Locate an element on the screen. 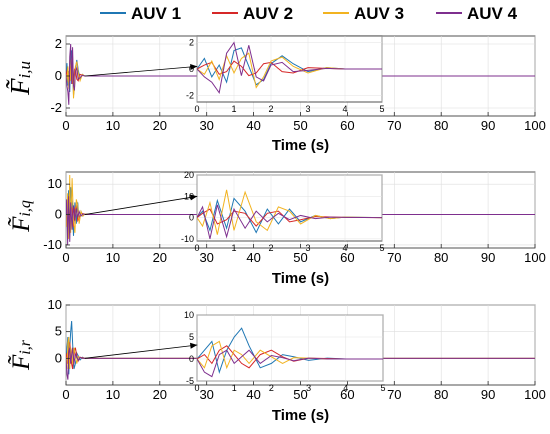  inset-series-group is located at coordinates (290, 352).